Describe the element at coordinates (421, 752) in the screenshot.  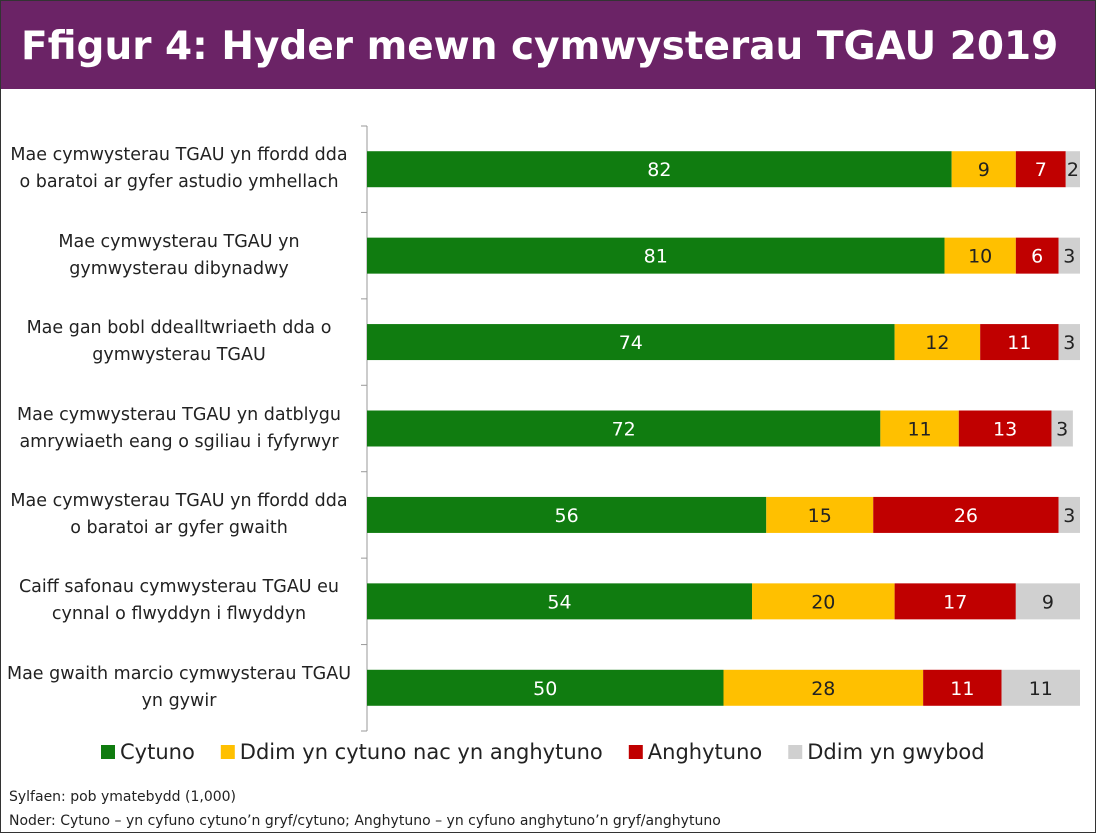
I see `legend-label: Ddim yn cytuno nac yn anghytuno` at that location.